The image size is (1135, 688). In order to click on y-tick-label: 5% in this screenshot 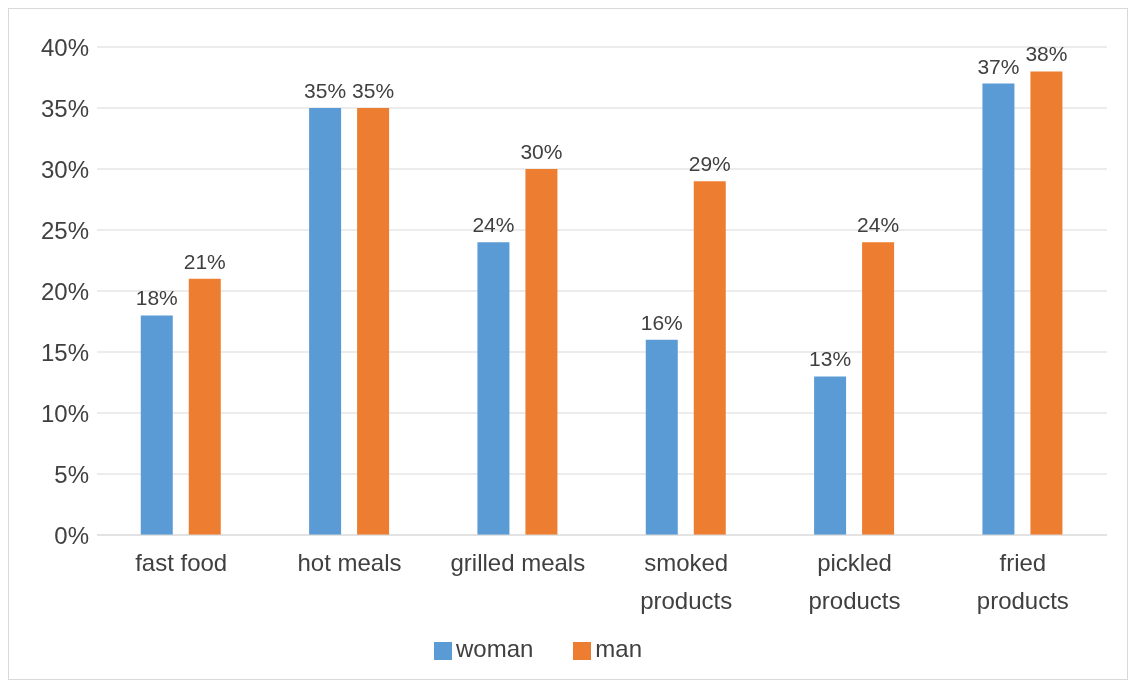, I will do `click(71, 474)`.